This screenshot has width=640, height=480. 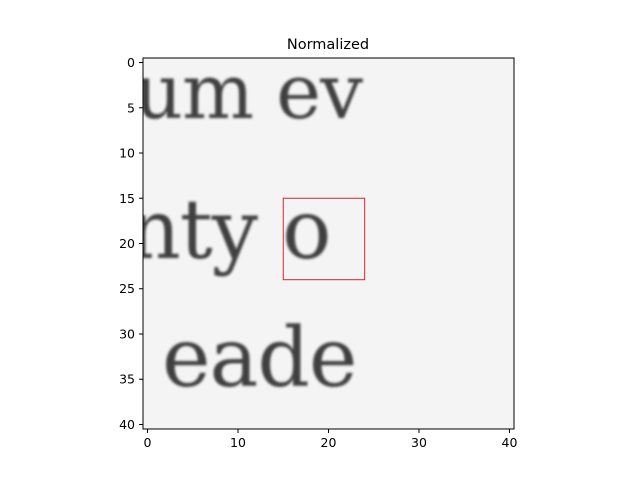 I want to click on y-tick-label: 0, so click(x=131, y=62).